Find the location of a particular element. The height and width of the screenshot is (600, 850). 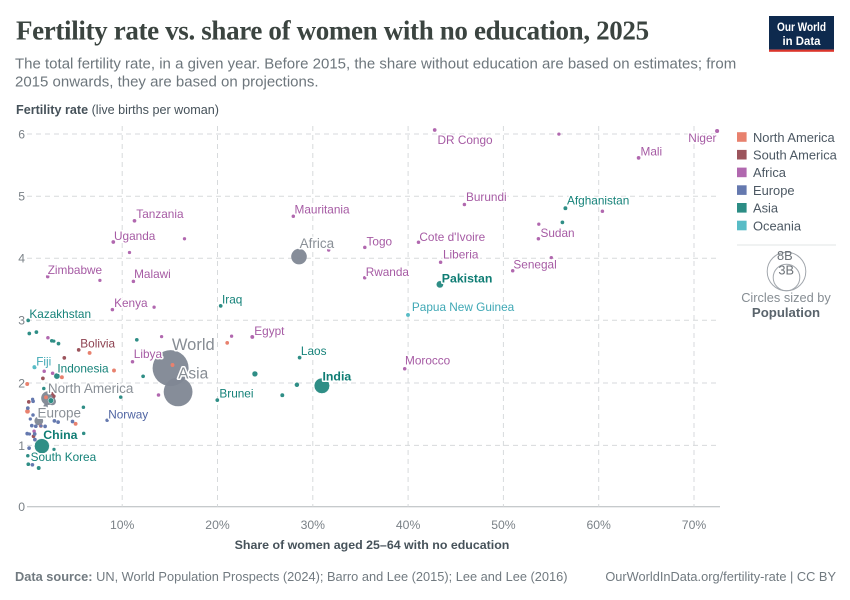

svg-text: Kazakhstan is located at coordinates (60, 314).